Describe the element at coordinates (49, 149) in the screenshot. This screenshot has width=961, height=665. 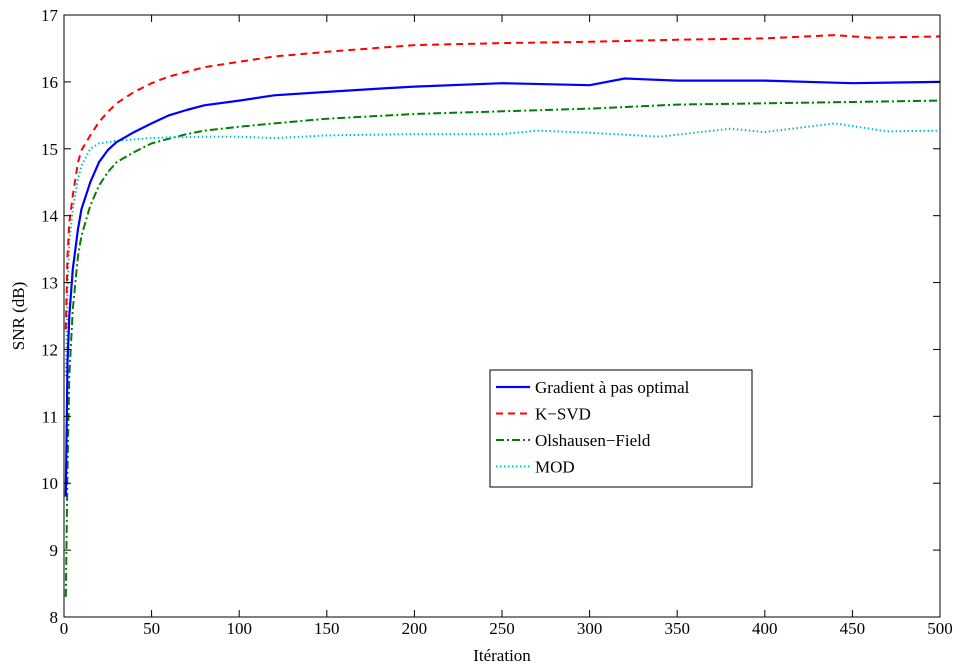
I see `y-tick-label: 15` at that location.